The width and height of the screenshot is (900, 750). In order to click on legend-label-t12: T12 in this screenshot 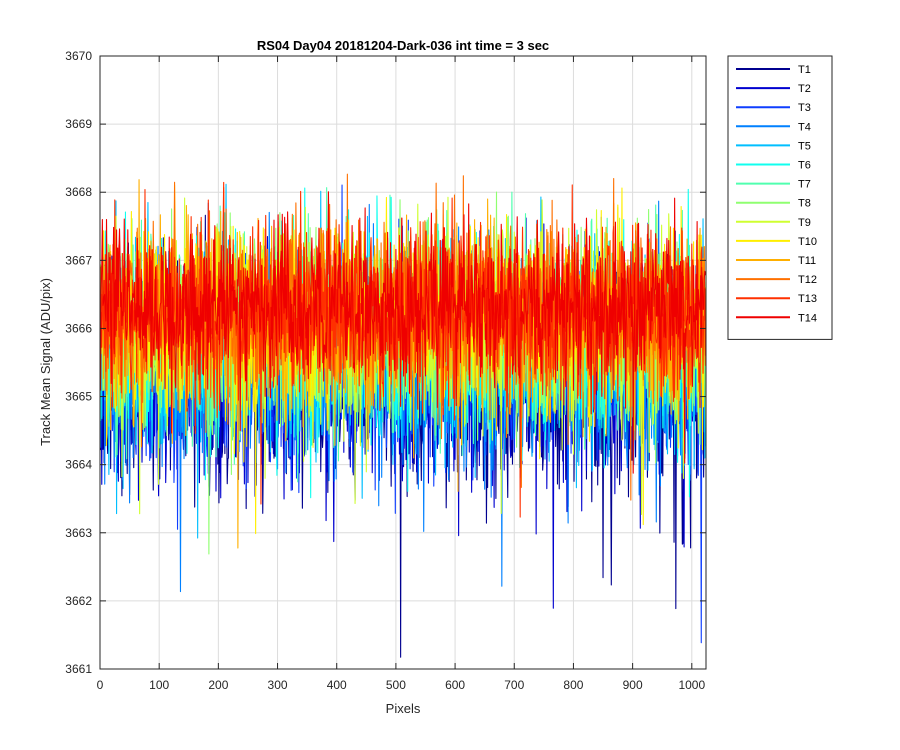, I will do `click(807, 280)`.